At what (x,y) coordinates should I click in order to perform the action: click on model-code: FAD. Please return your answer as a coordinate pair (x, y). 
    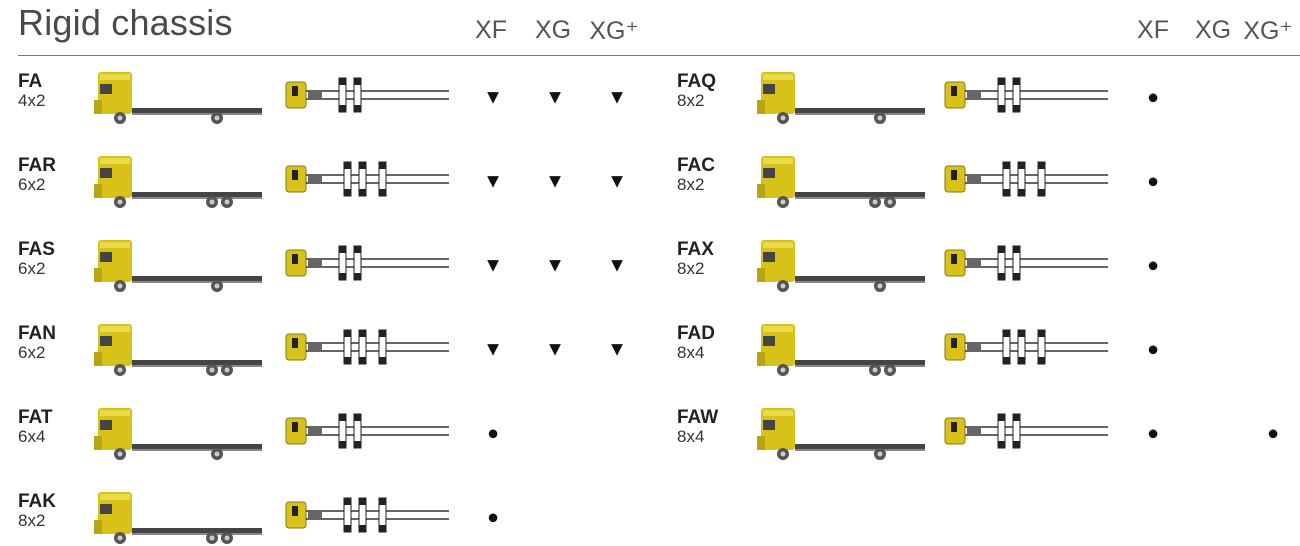
    Looking at the image, I should click on (696, 333).